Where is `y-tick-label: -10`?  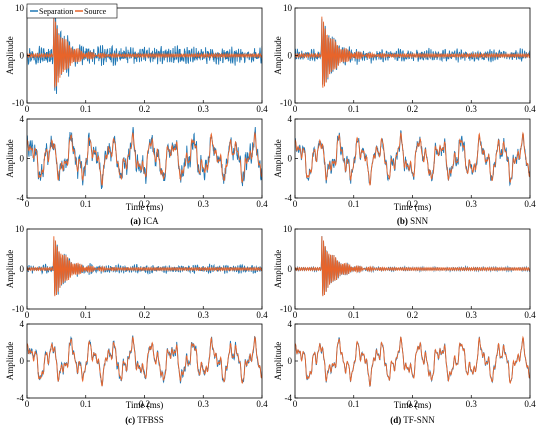
y-tick-label: -10 is located at coordinates (286, 309).